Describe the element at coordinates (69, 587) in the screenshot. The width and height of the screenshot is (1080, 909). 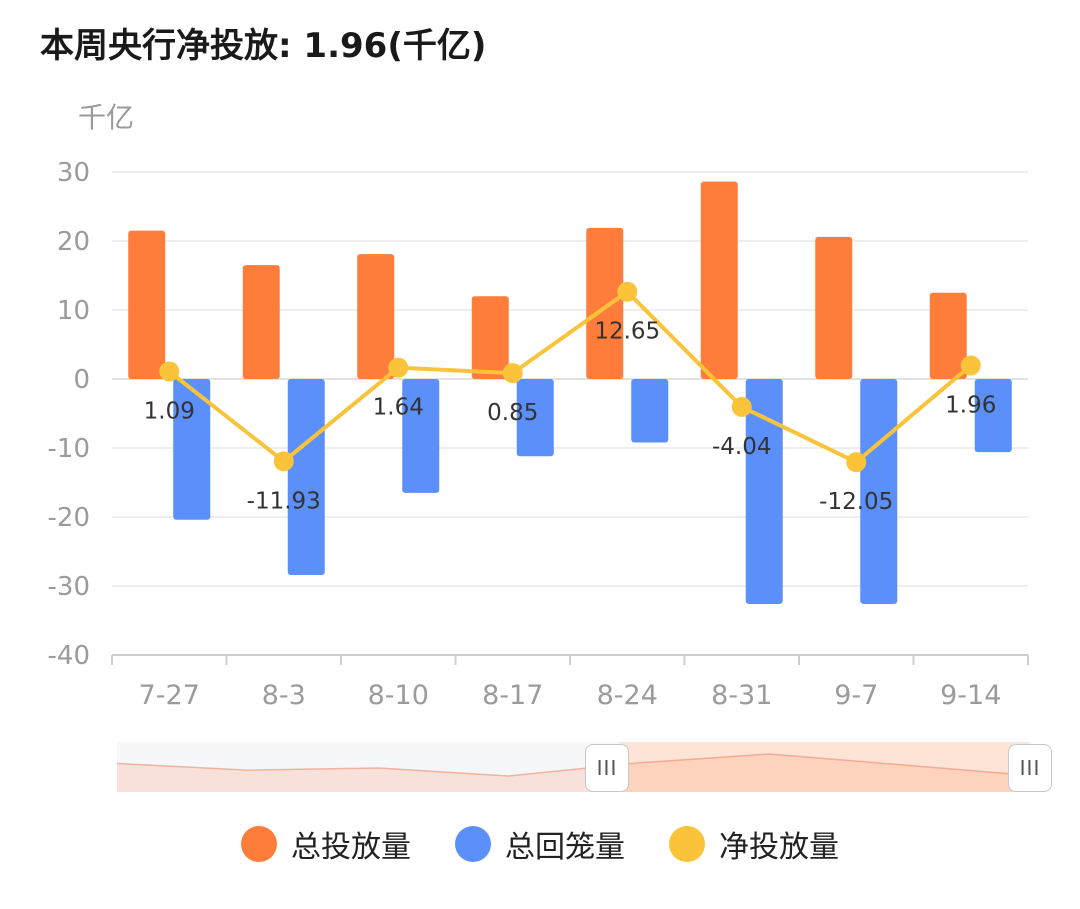
I see `y-tick-label: -30` at that location.